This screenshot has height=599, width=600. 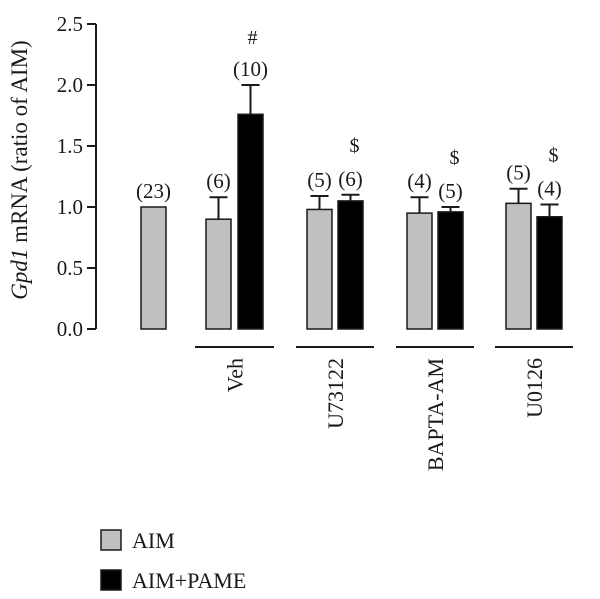 I want to click on bar-aim-pame: (10) #, so click(x=250, y=178).